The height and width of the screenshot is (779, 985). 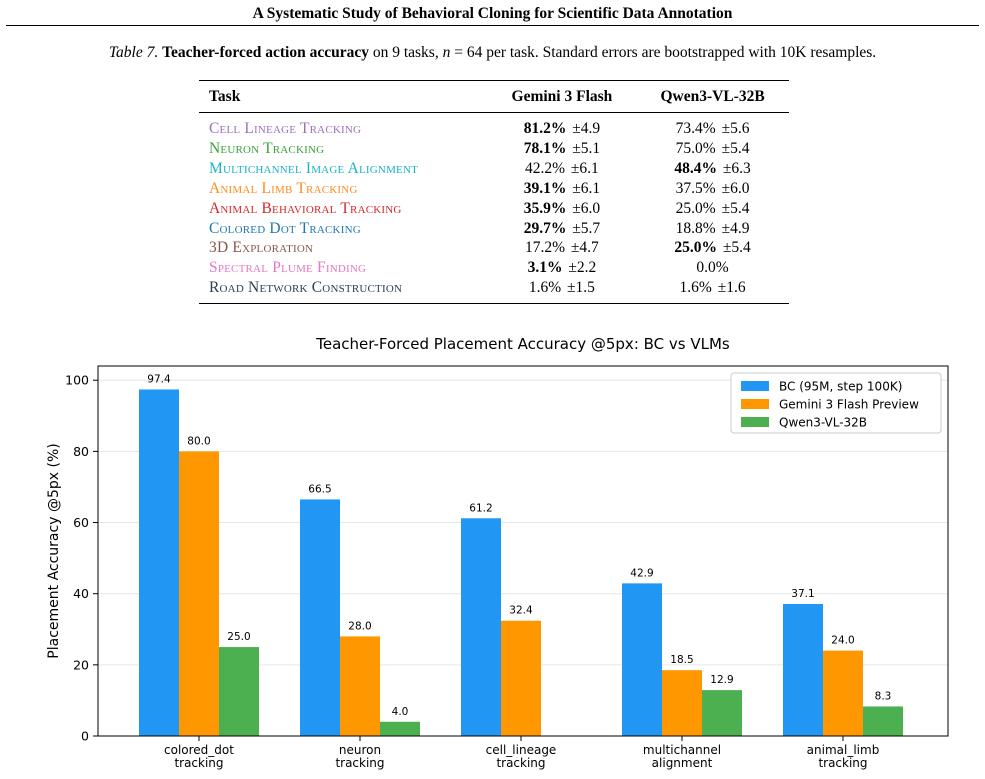 What do you see at coordinates (199, 750) in the screenshot?
I see `x-tick-label: colored_dot` at bounding box center [199, 750].